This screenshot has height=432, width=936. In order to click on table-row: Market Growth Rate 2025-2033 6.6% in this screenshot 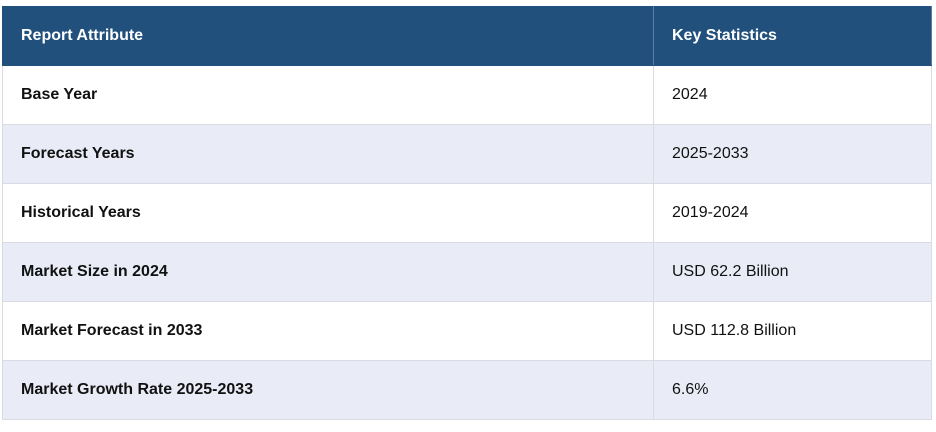, I will do `click(467, 390)`.